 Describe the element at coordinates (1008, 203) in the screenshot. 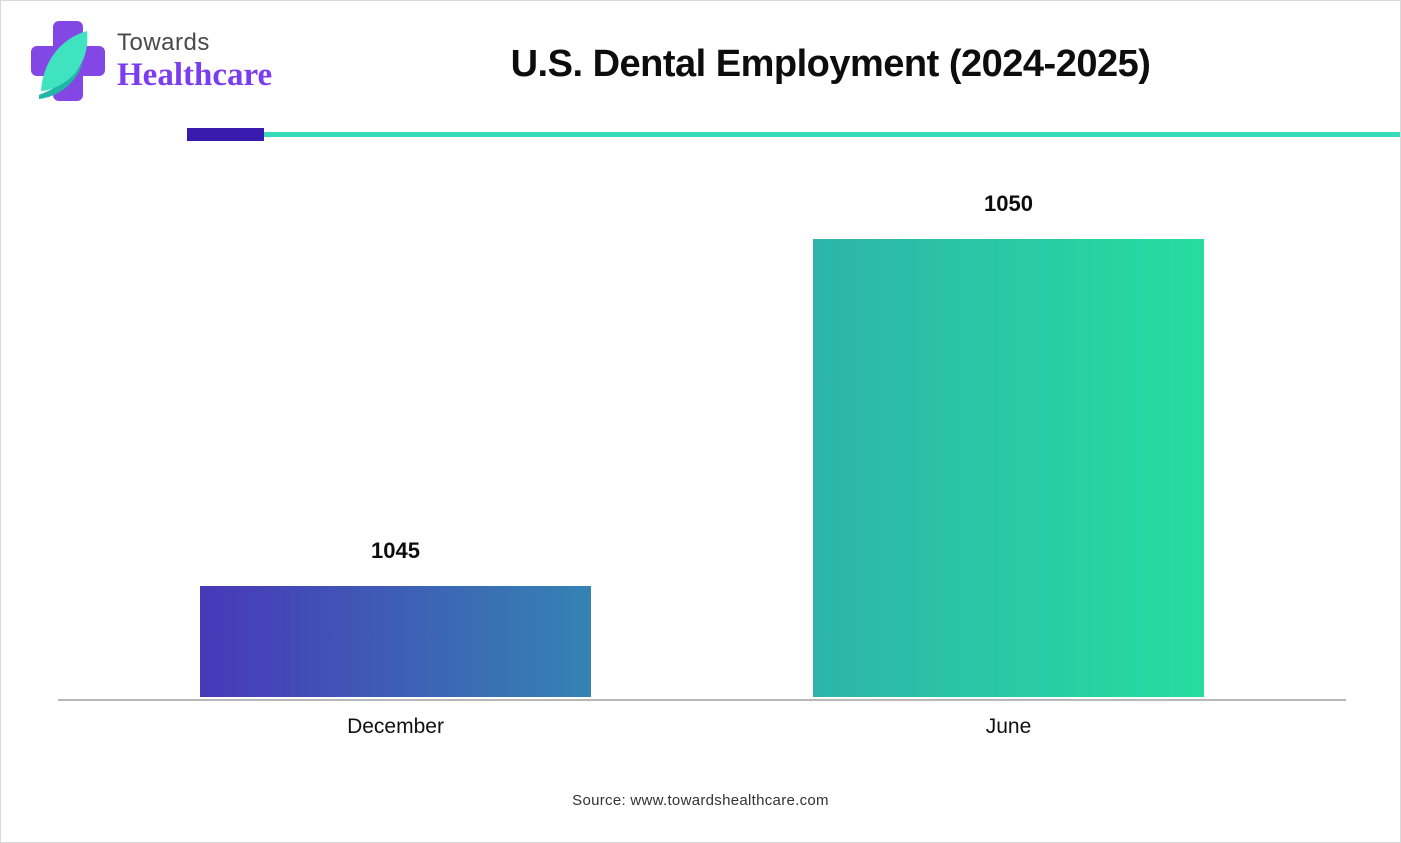

I see `value-label-june: 1050` at that location.